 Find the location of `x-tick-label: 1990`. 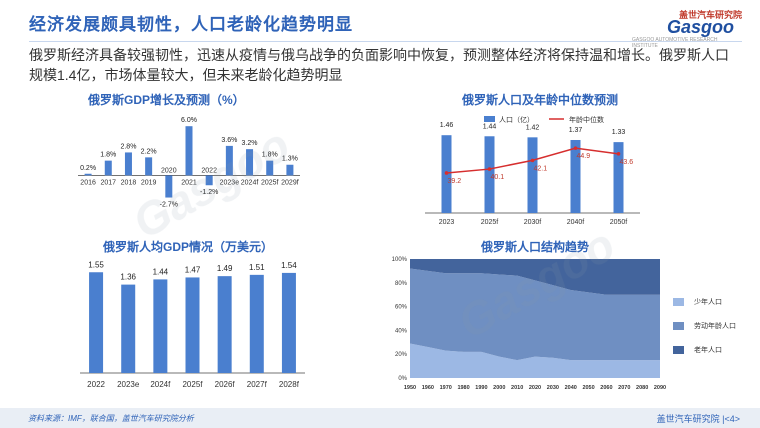

x-tick-label: 1990 is located at coordinates (481, 388).